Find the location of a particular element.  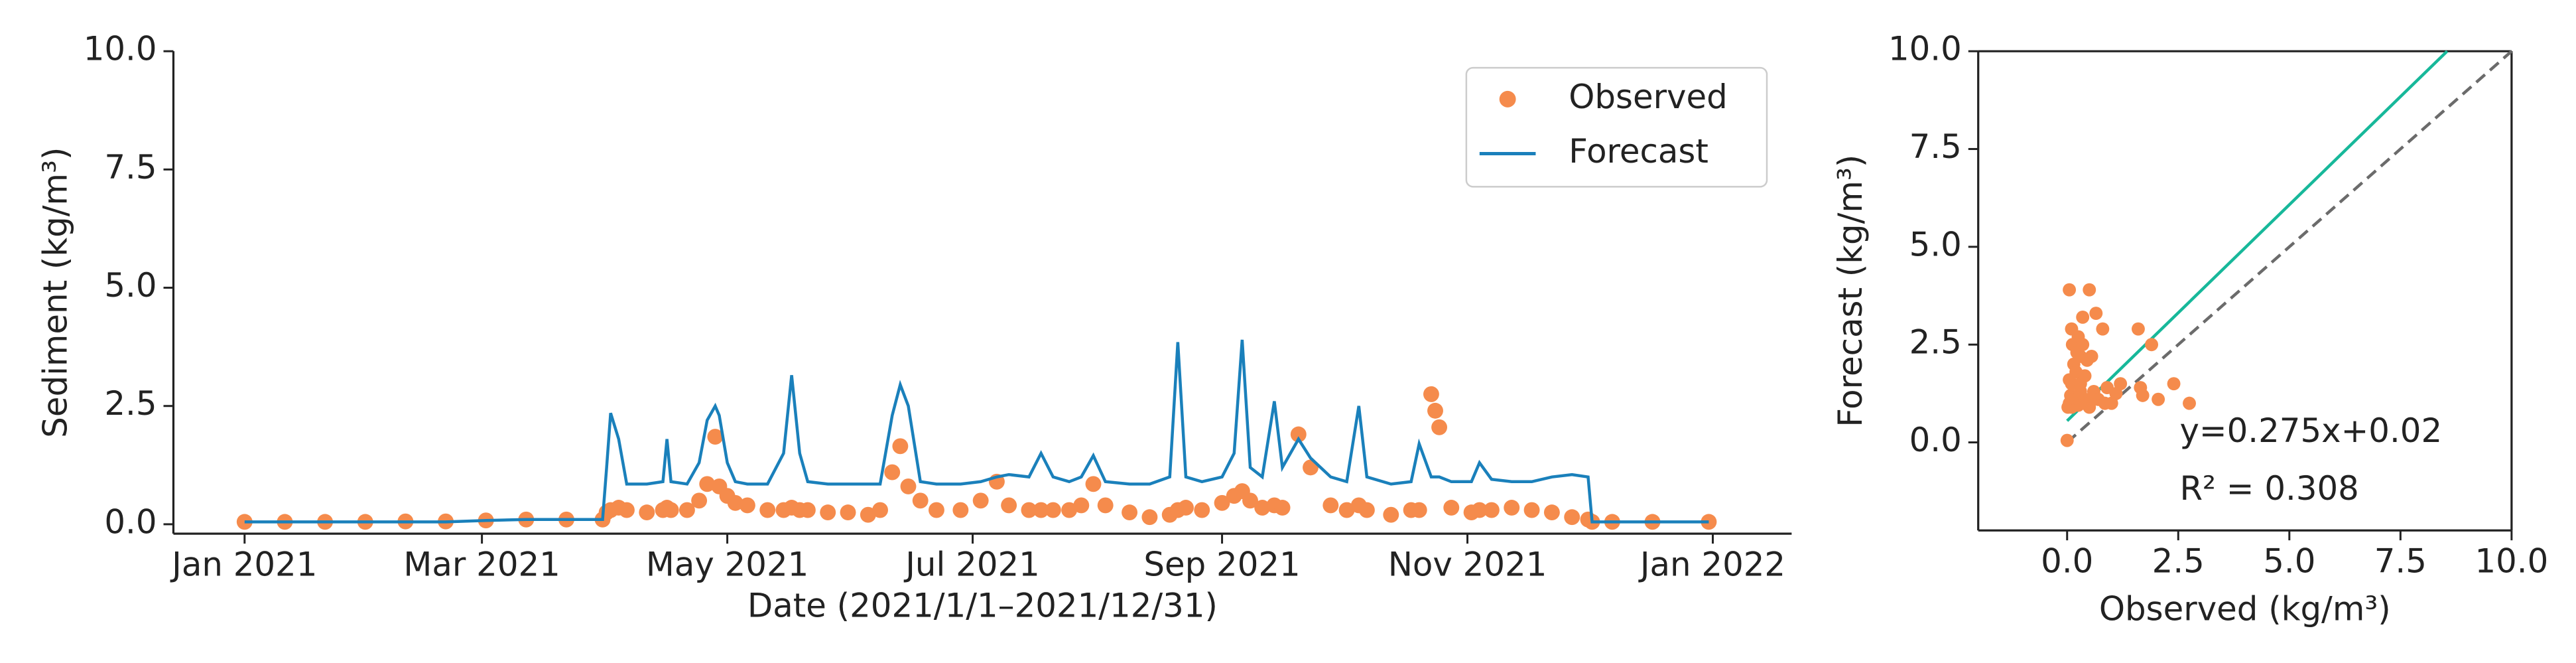

y-axis-label: Forecast (kg/m³) is located at coordinates (1851, 291).